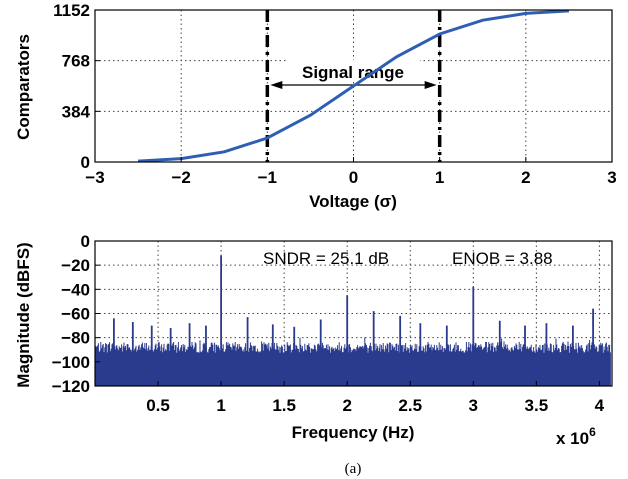 The height and width of the screenshot is (479, 628). Describe the element at coordinates (180, 177) in the screenshot. I see `top-x-tick-label: −2` at that location.